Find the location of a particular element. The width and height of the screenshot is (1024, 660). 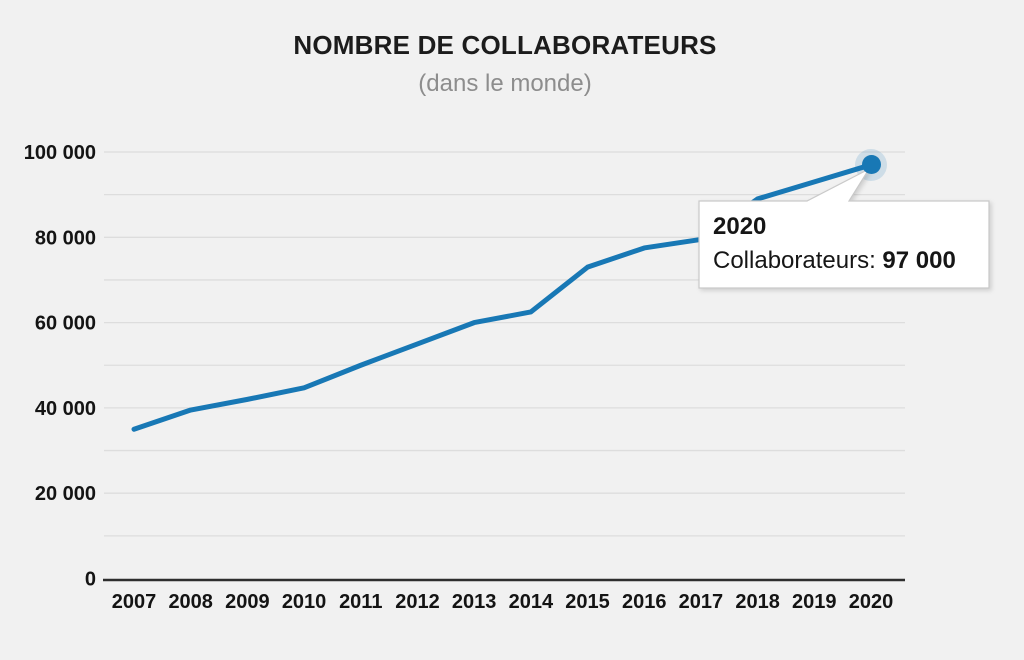

tooltip-body: Collaborateurs: 97 000 is located at coordinates (834, 261).